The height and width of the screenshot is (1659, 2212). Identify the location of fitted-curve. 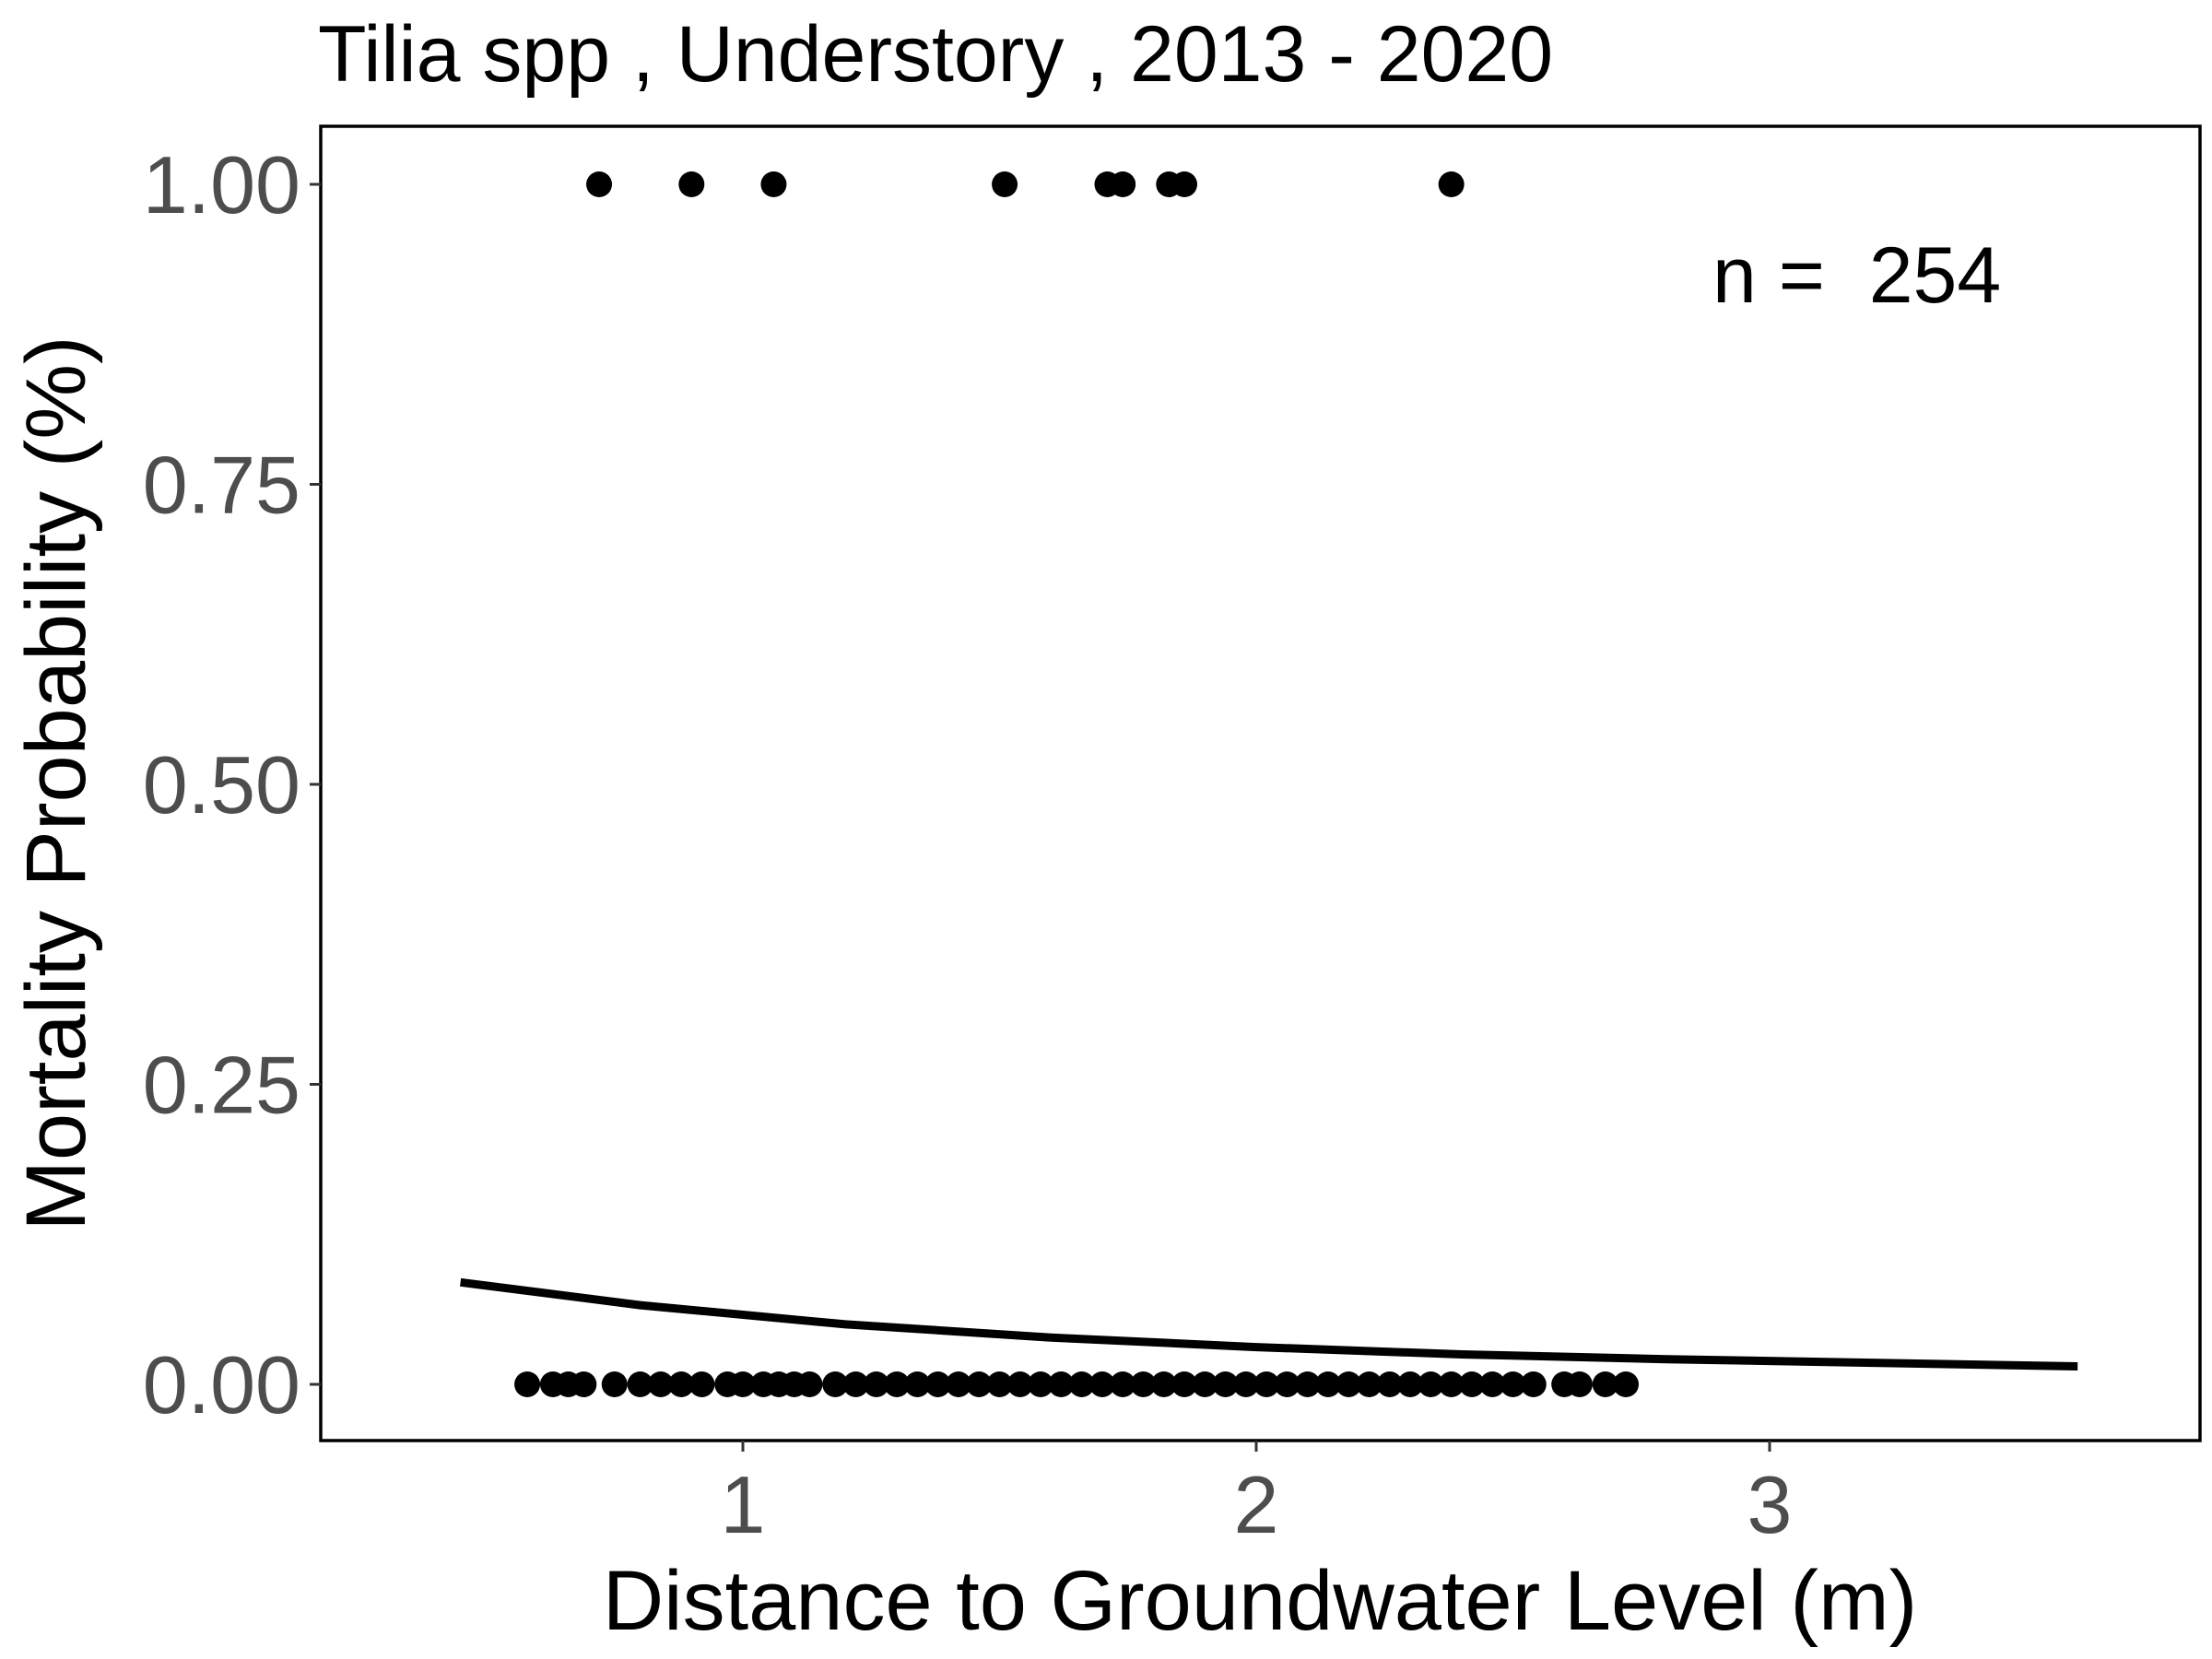
(1269, 1324).